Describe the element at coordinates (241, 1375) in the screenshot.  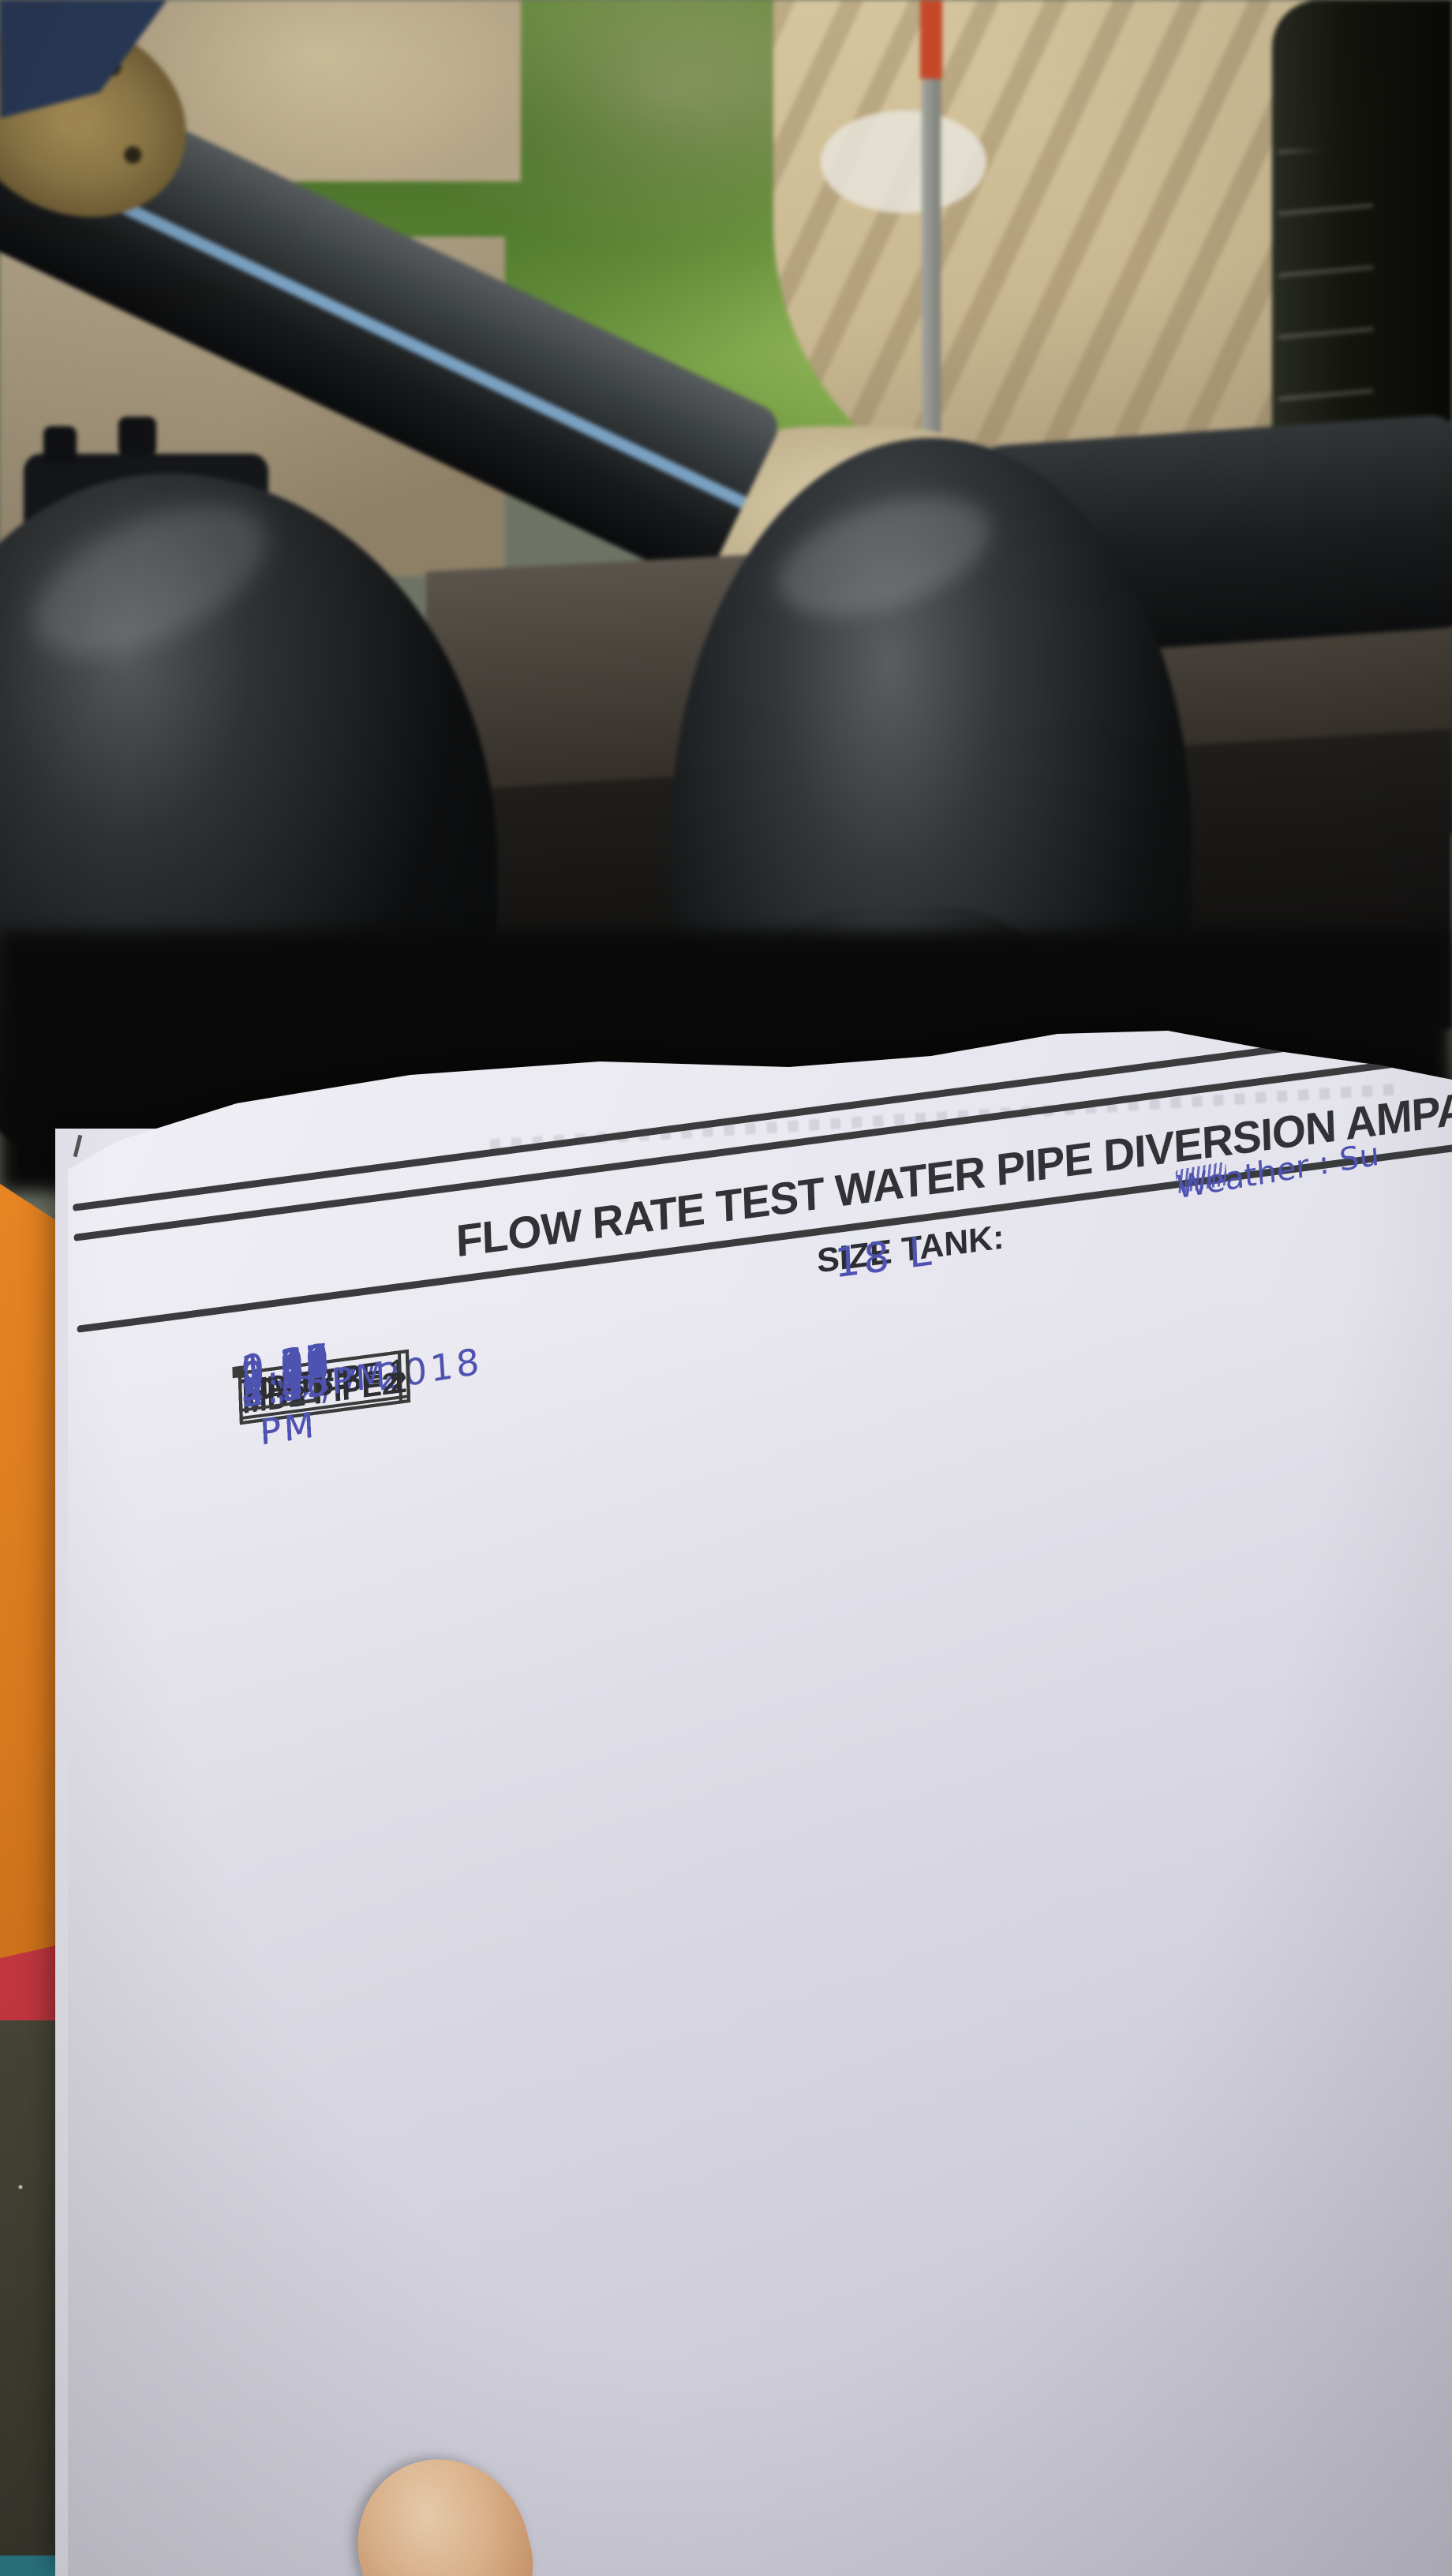
I see `value-cell` at that location.